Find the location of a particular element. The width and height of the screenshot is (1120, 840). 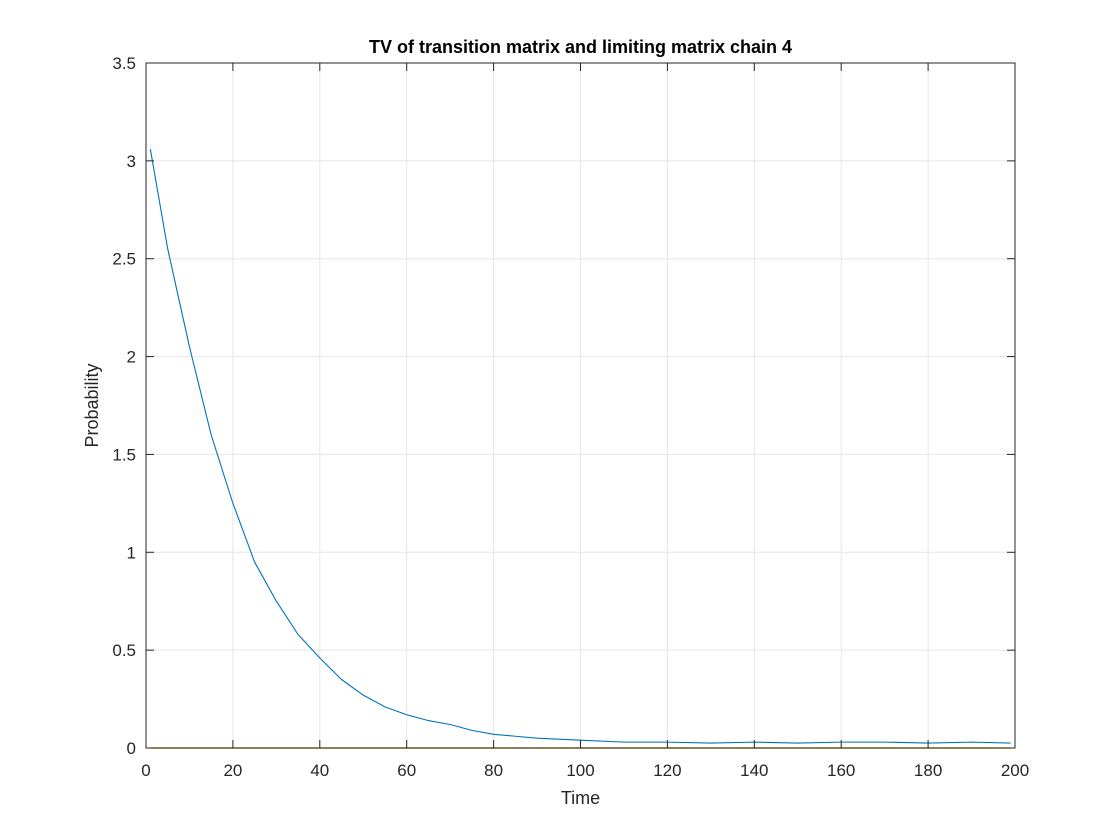

x-tick-label: 0 is located at coordinates (145, 770).